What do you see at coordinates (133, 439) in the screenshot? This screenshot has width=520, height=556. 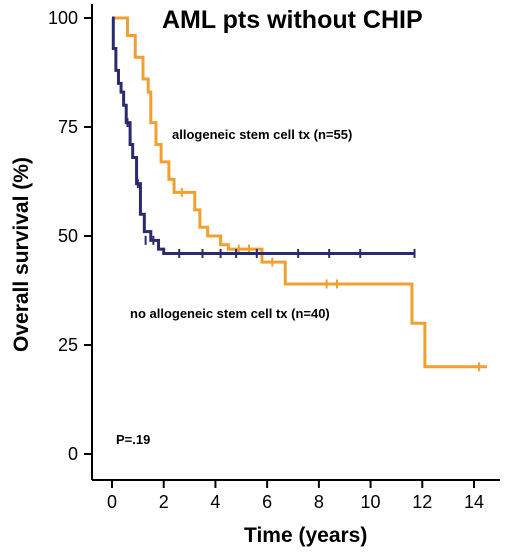 I see `annotation-p-value: P=.19` at bounding box center [133, 439].